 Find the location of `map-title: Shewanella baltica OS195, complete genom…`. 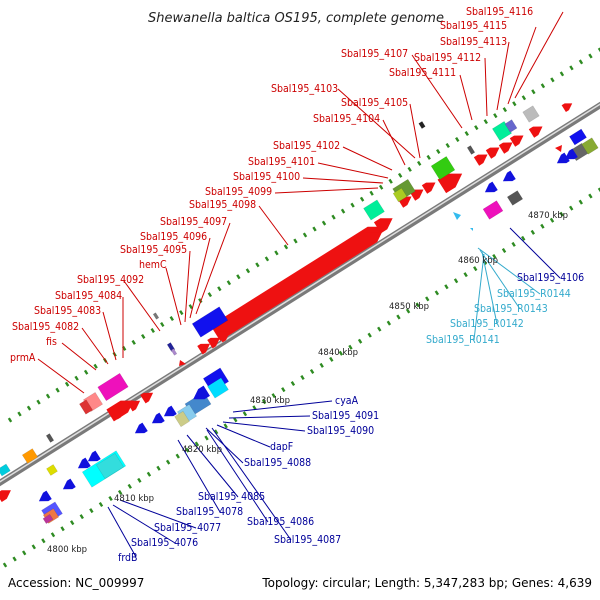

map-title: Shewanella baltica OS195, complete genom… is located at coordinates (296, 18).